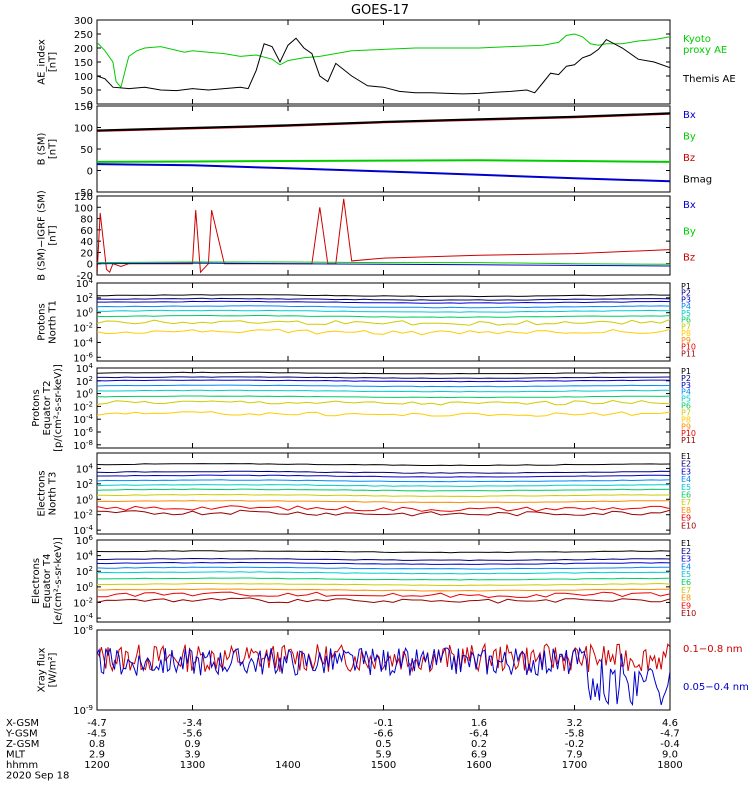  What do you see at coordinates (83, 618) in the screenshot?
I see `y-tick-label: 10⁻⁴` at bounding box center [83, 618].